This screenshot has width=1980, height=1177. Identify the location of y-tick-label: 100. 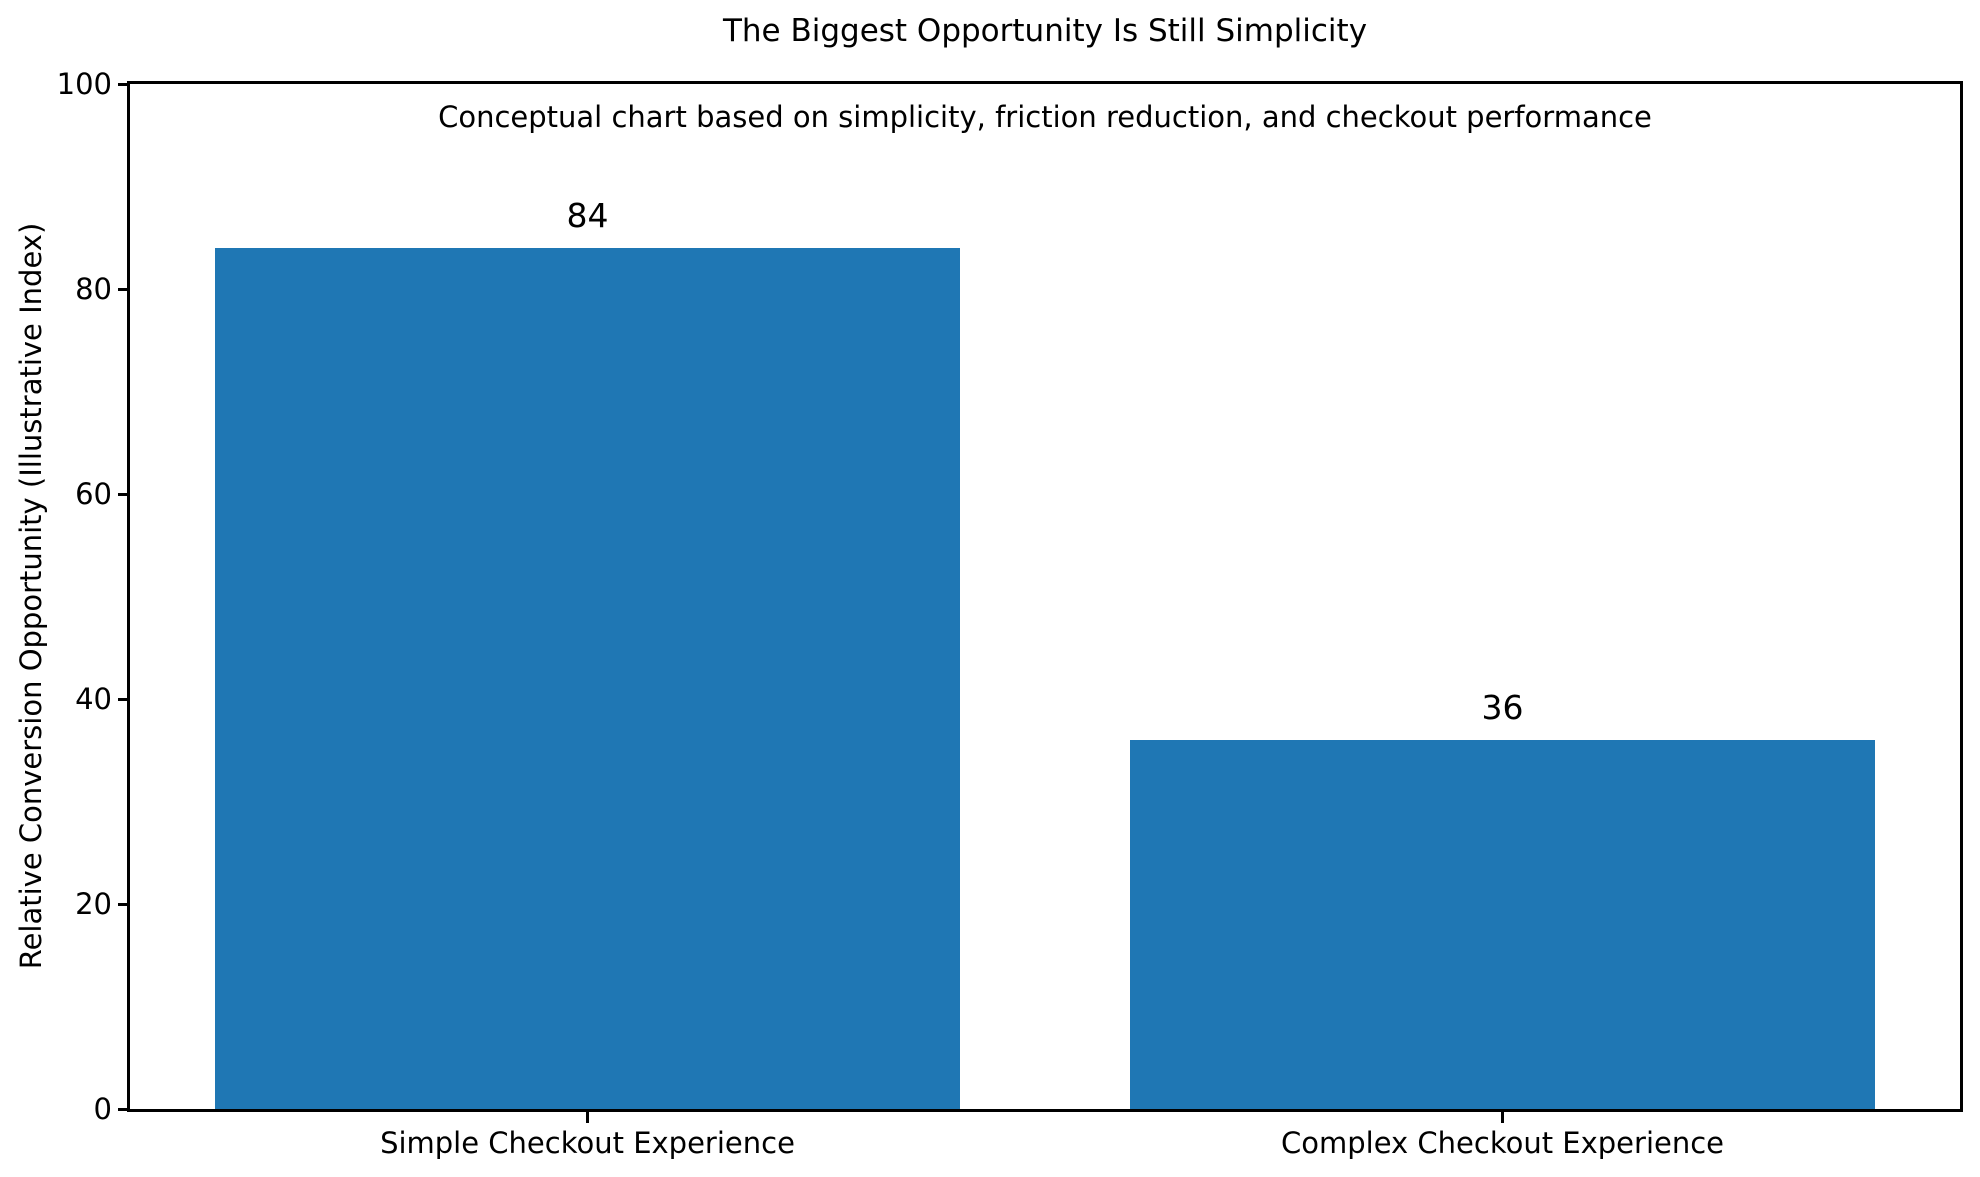
(84, 84).